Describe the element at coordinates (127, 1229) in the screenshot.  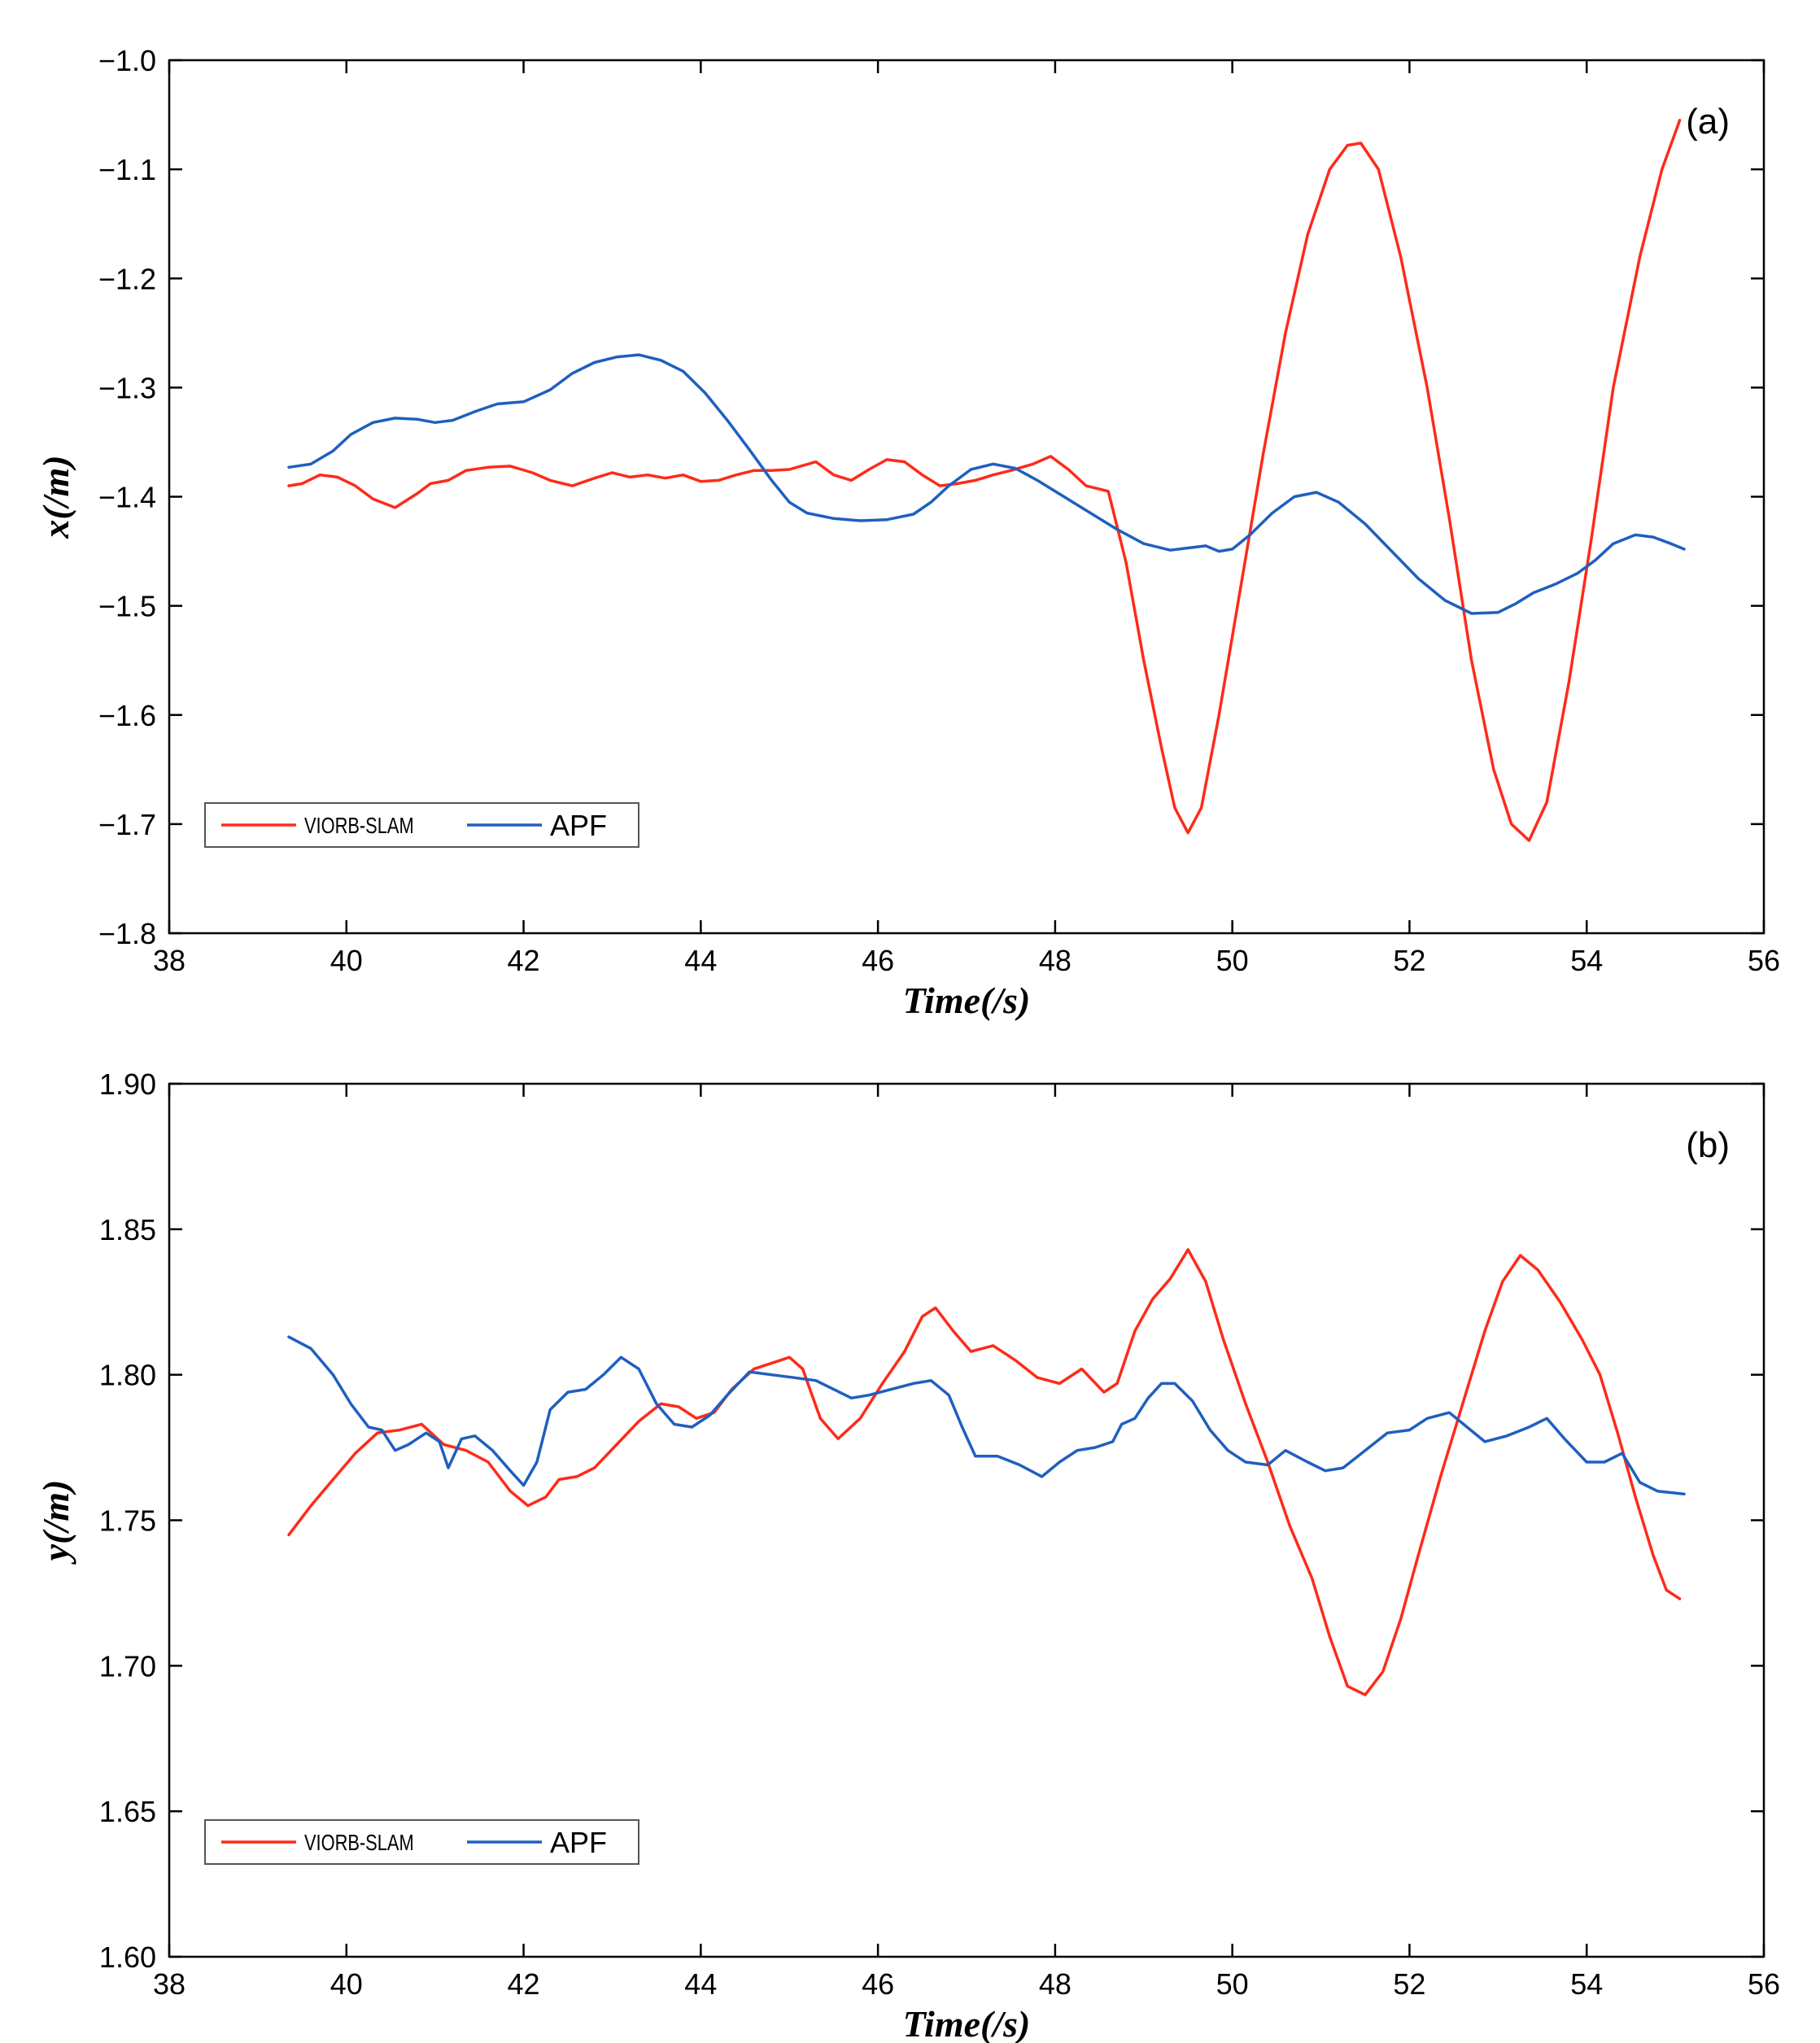
I see `y-tick-label: 1.85` at that location.